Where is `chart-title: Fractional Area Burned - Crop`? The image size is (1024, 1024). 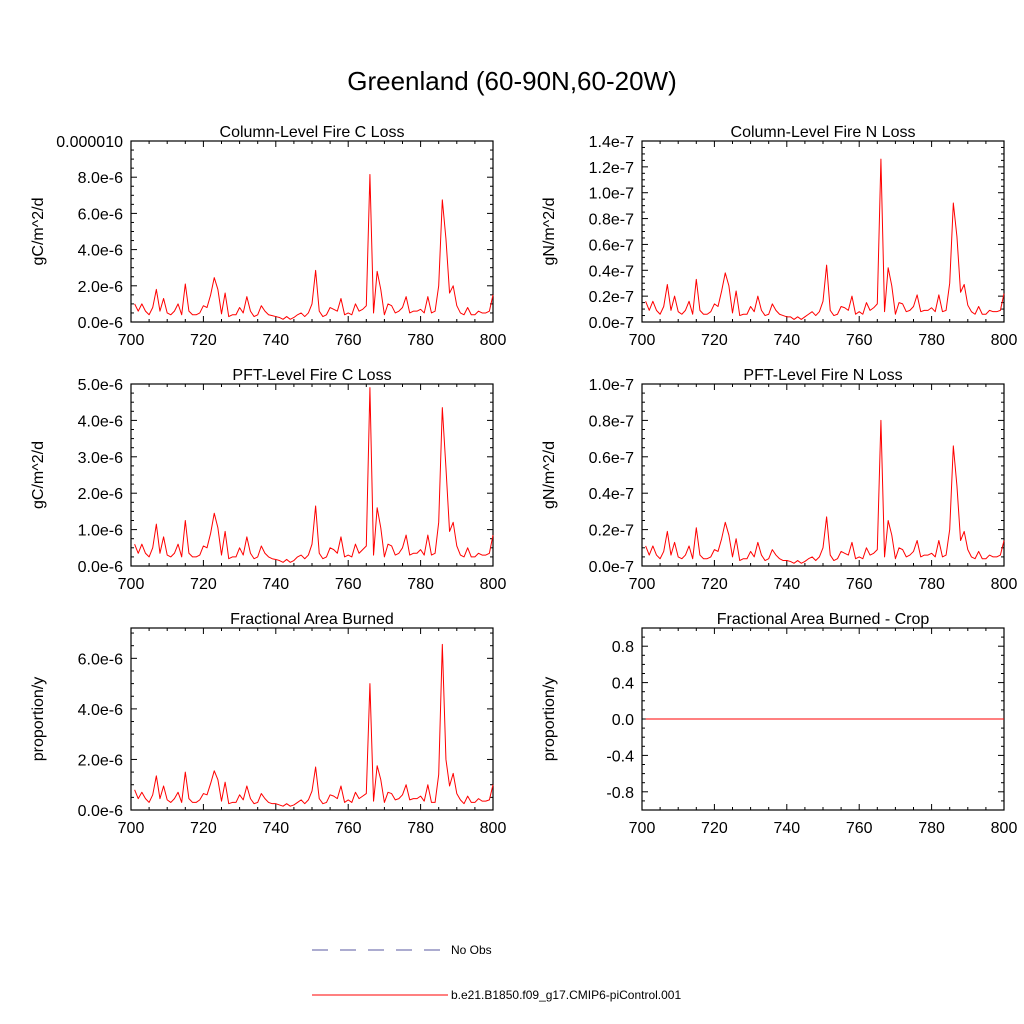
chart-title: Fractional Area Burned - Crop is located at coordinates (823, 619).